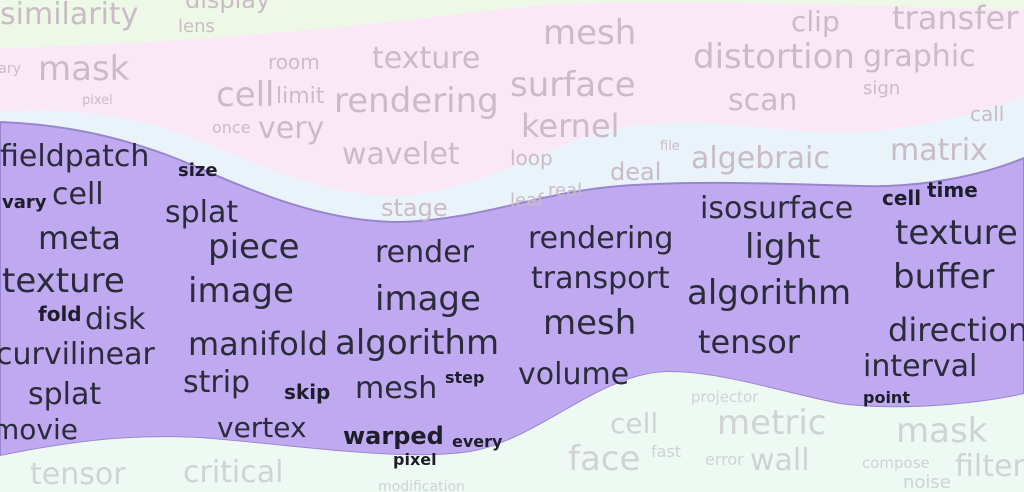 The width and height of the screenshot is (1024, 492). What do you see at coordinates (291, 128) in the screenshot?
I see `word-very: very` at bounding box center [291, 128].